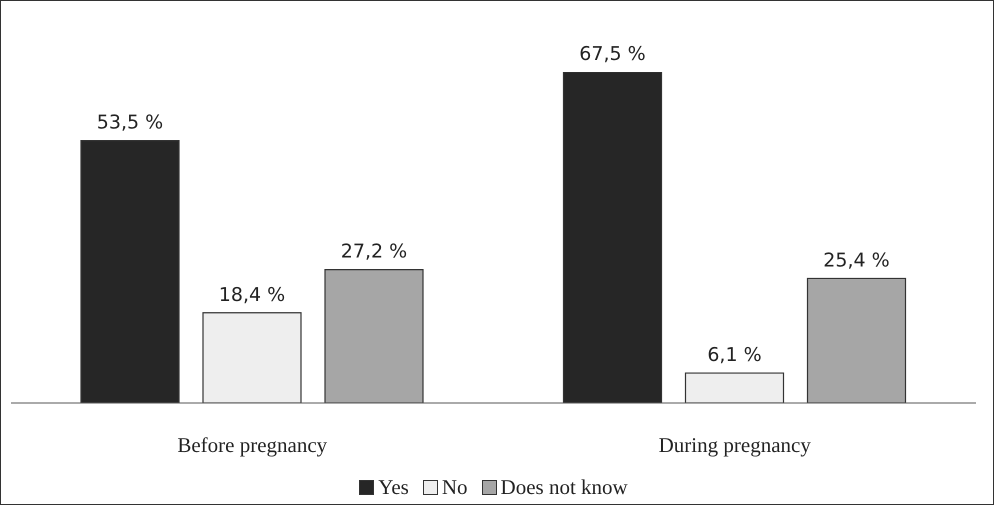 This screenshot has width=994, height=505. What do you see at coordinates (735, 444) in the screenshot?
I see `x-tick-label: During pregnancy` at bounding box center [735, 444].